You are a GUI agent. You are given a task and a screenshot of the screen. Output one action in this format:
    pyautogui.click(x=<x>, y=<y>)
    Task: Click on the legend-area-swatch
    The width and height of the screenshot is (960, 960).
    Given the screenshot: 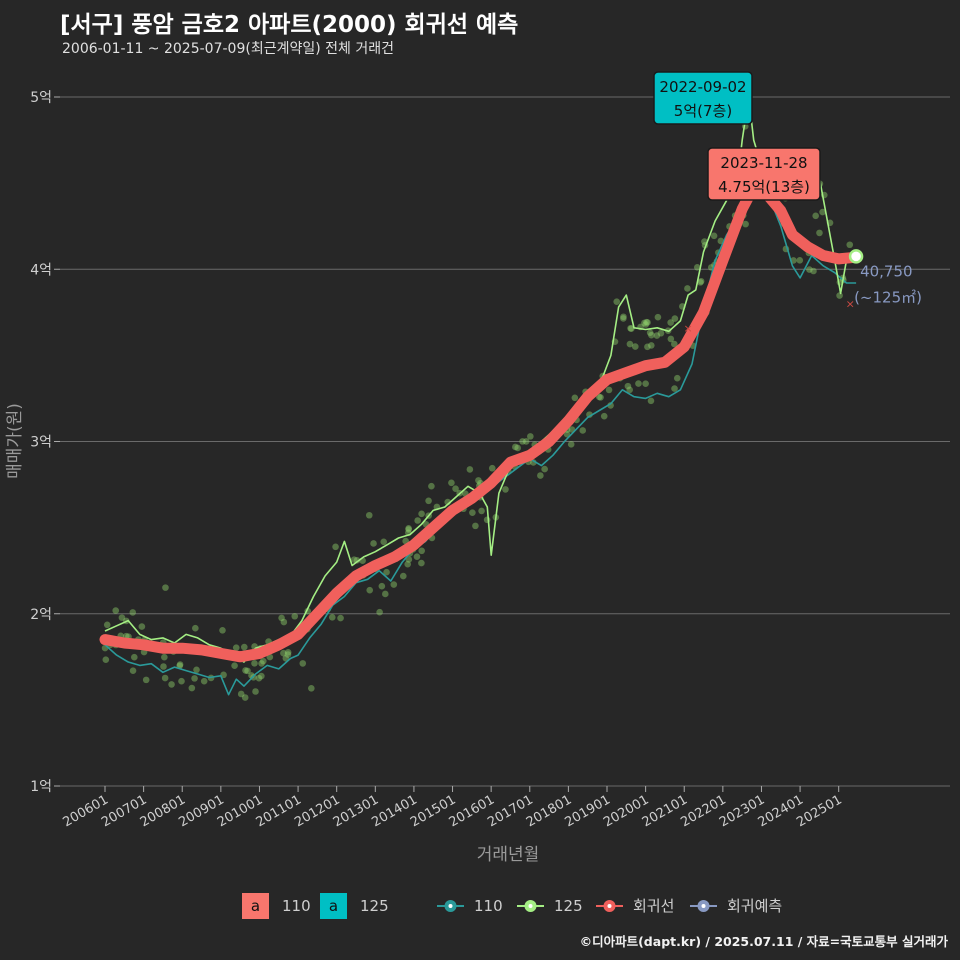 What is the action you would take?
    pyautogui.click(x=333, y=906)
    